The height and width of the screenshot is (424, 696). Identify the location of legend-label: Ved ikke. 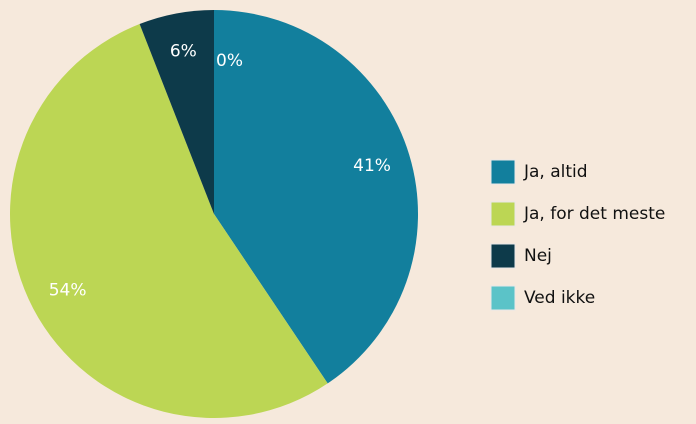
(559, 298).